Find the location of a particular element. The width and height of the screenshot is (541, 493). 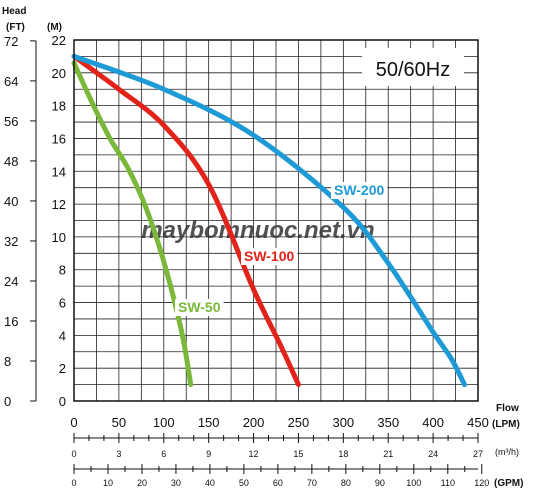

x-tick-label-lpm: 400 is located at coordinates (433, 422).